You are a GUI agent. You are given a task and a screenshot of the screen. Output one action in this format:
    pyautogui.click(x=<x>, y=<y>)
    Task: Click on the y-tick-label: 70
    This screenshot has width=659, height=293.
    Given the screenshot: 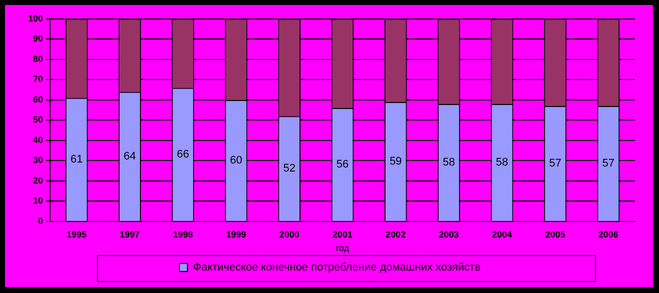 What is the action you would take?
    pyautogui.click(x=38, y=79)
    